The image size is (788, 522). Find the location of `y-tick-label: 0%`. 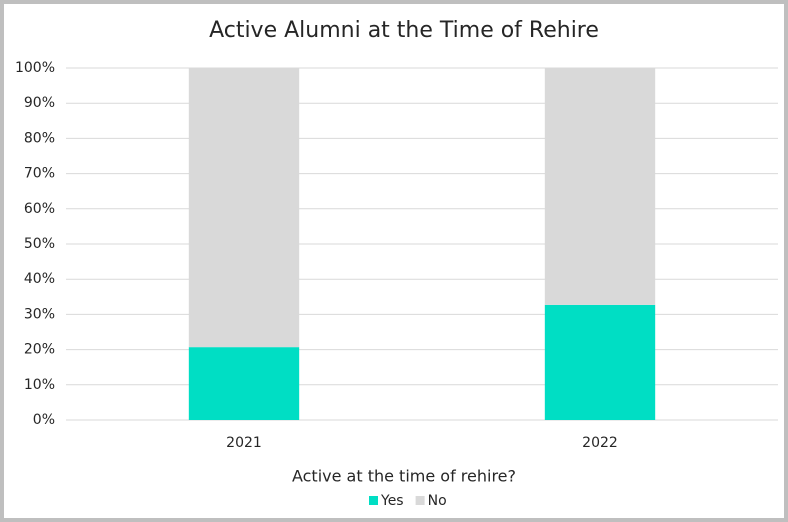

y-tick-label: 0% is located at coordinates (44, 420).